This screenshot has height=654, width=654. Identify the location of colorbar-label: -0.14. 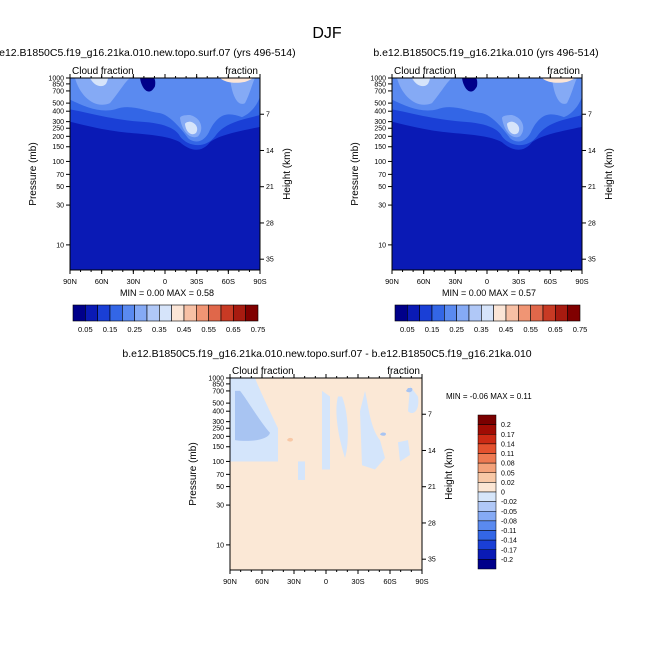
(509, 541).